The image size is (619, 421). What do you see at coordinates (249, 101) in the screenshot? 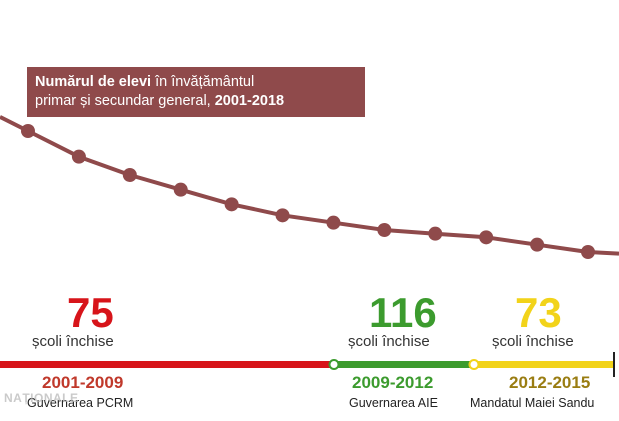
I see `title-years: 2001-2018` at bounding box center [249, 101].